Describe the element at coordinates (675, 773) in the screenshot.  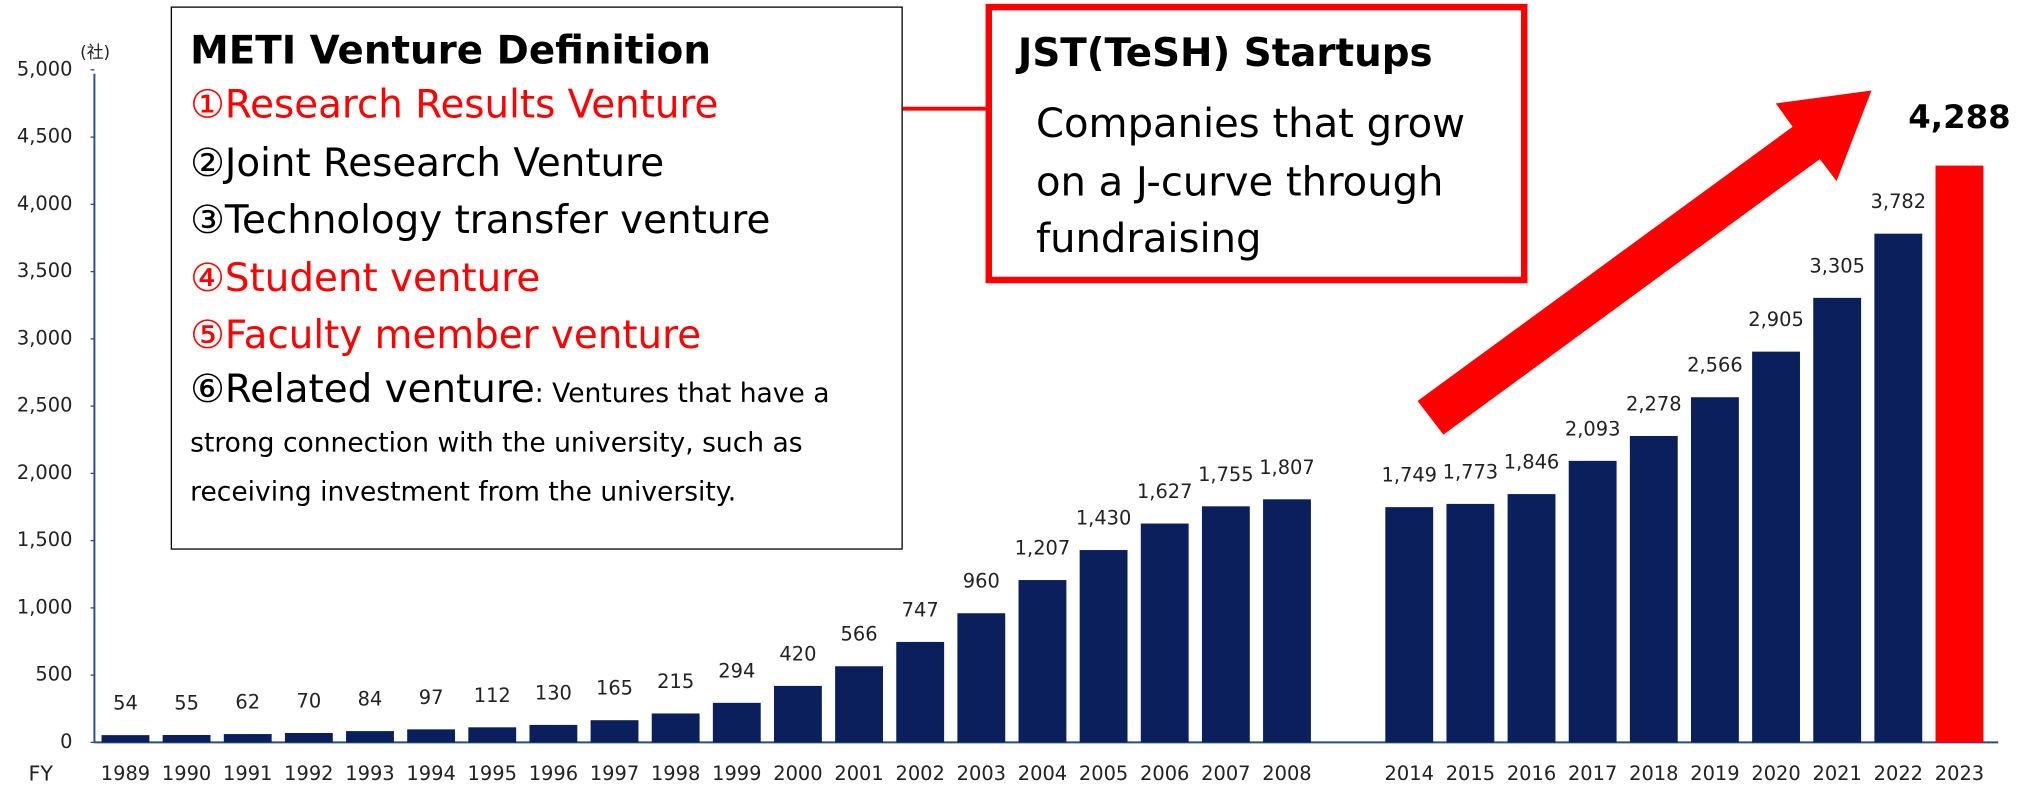
I see `x-tick-label: 1998` at that location.